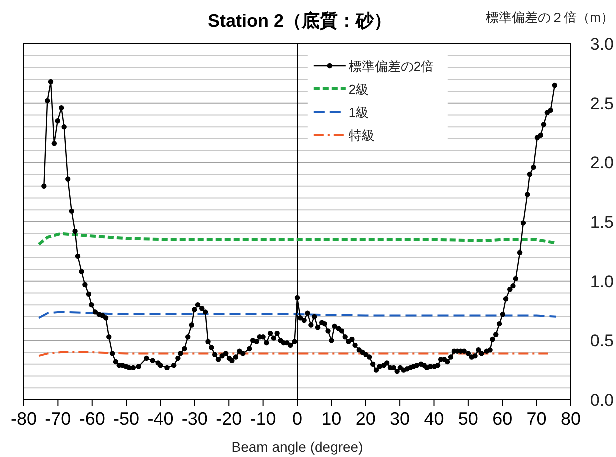  What do you see at coordinates (332, 419) in the screenshot?
I see `x-tick-label: 10` at bounding box center [332, 419].